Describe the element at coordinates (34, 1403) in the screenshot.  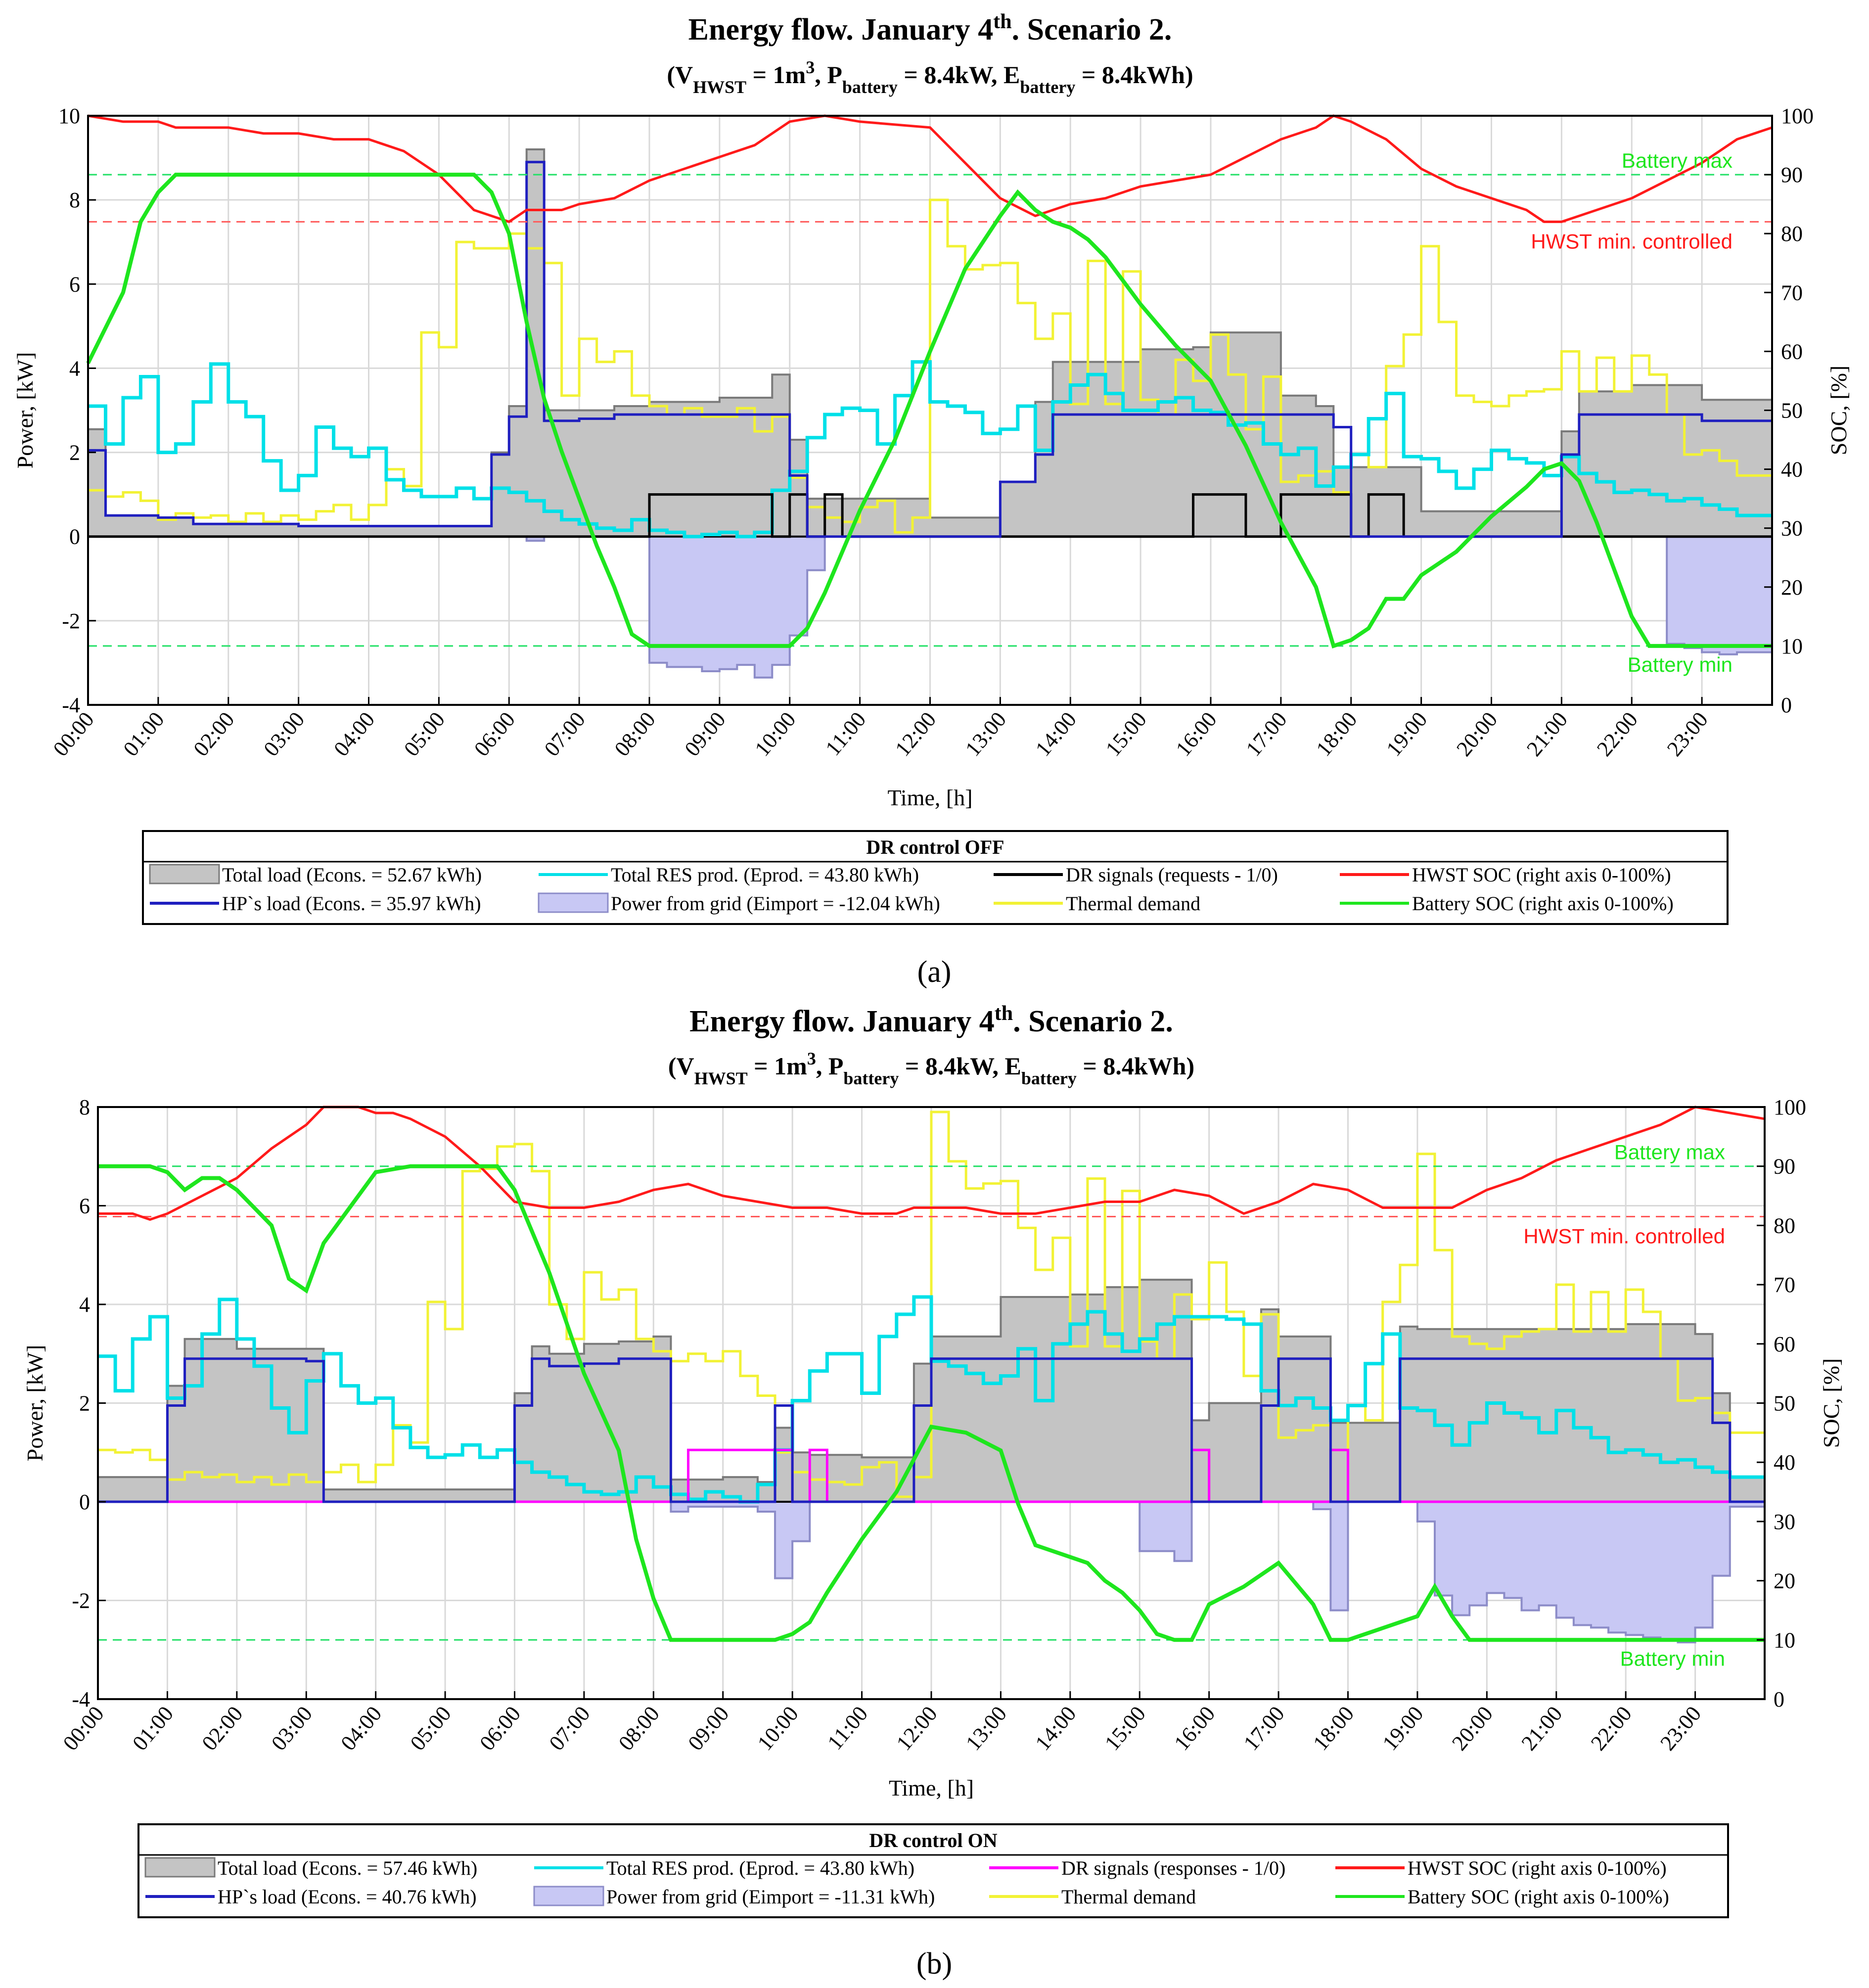
I see `y-axis-label: Power, [kW]` at that location.